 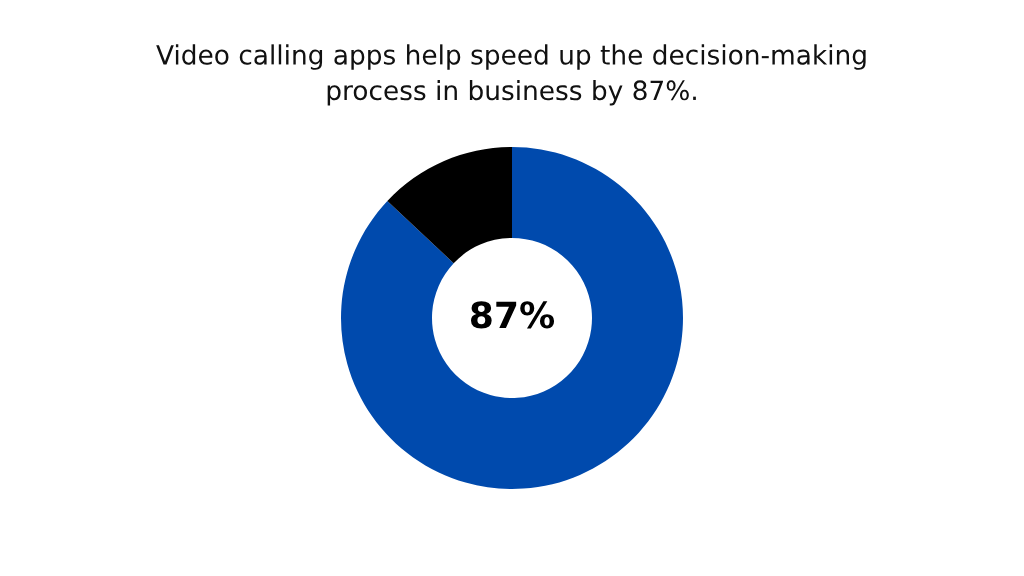 I want to click on data-label: 87%, so click(x=512, y=315).